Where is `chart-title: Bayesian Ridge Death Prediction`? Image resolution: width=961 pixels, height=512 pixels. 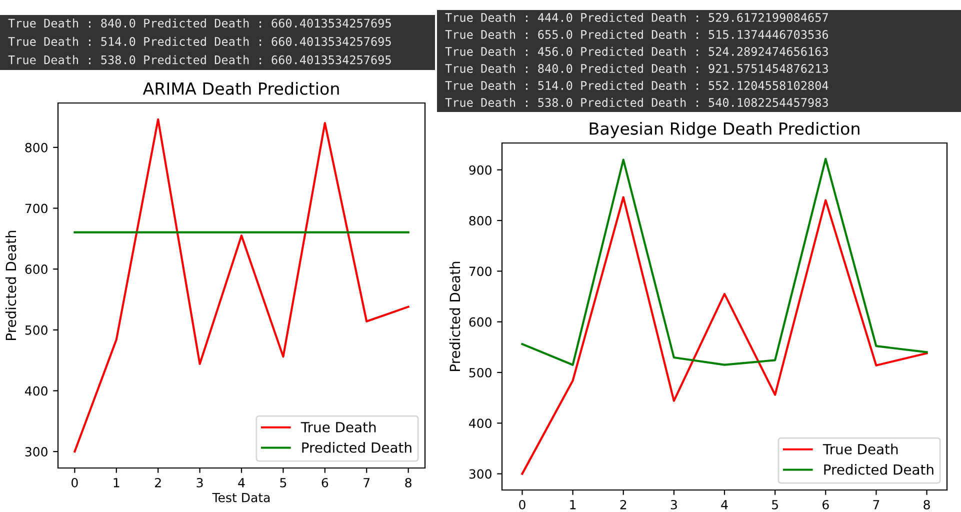 chart-title: Bayesian Ridge Death Prediction is located at coordinates (725, 130).